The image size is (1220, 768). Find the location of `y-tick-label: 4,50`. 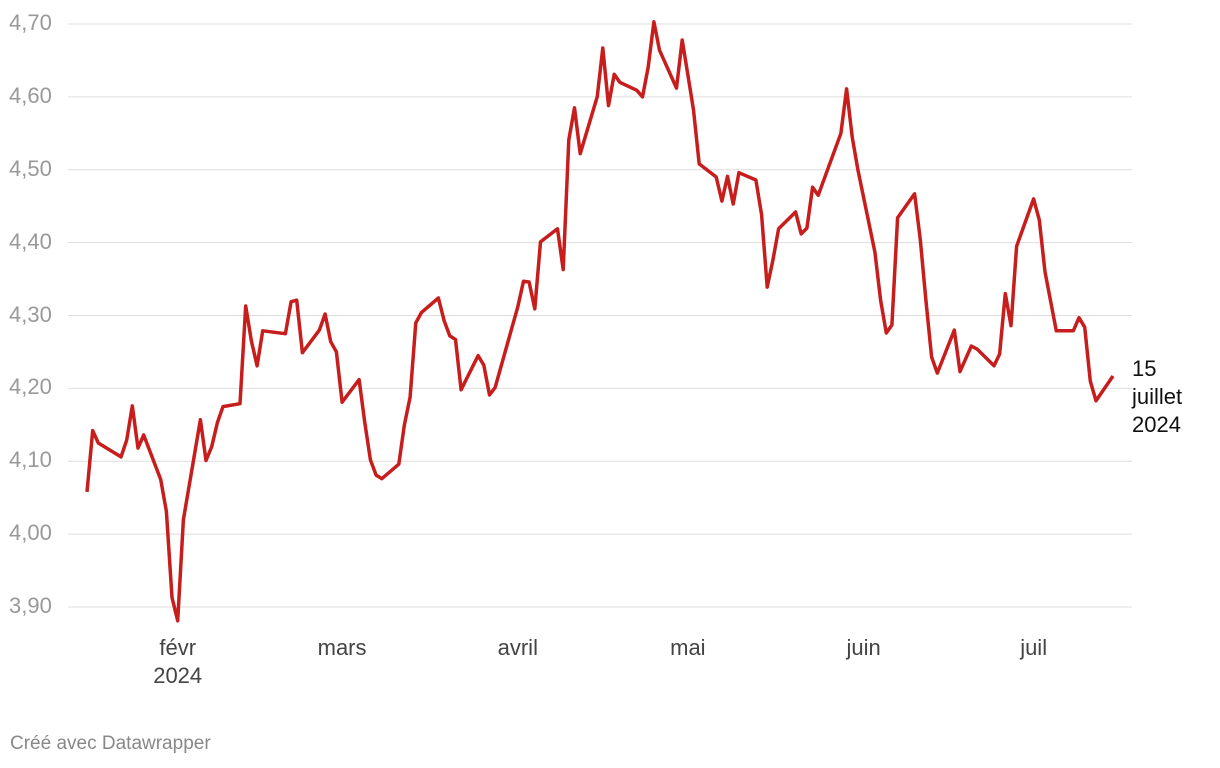

y-tick-label: 4,50 is located at coordinates (30, 168).